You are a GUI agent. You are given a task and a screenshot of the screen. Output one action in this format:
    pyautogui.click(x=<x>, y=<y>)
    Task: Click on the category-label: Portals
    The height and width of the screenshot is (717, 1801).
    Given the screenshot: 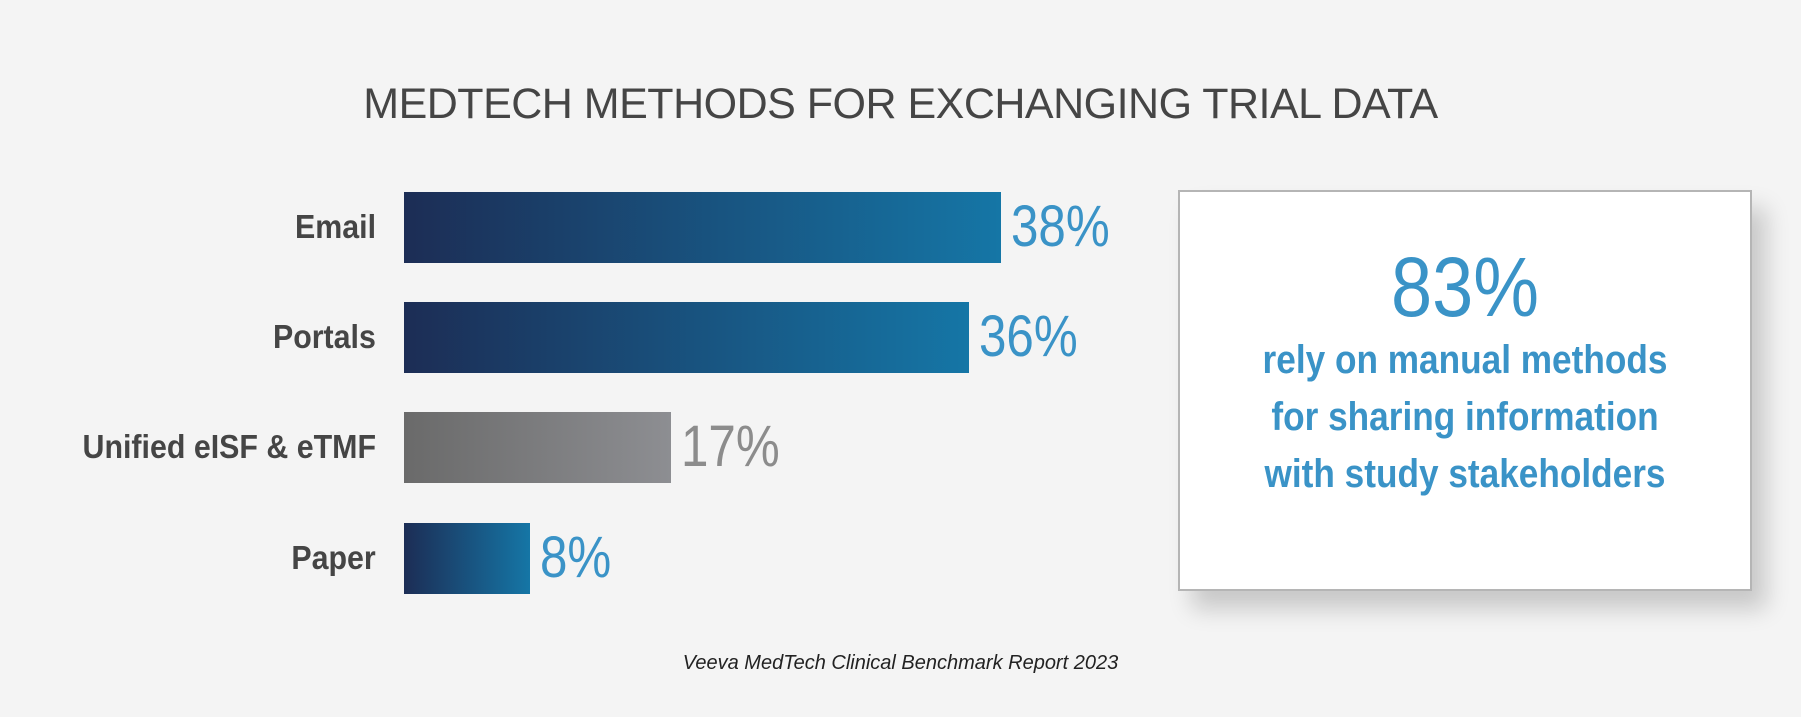 What is the action you would take?
    pyautogui.click(x=324, y=336)
    